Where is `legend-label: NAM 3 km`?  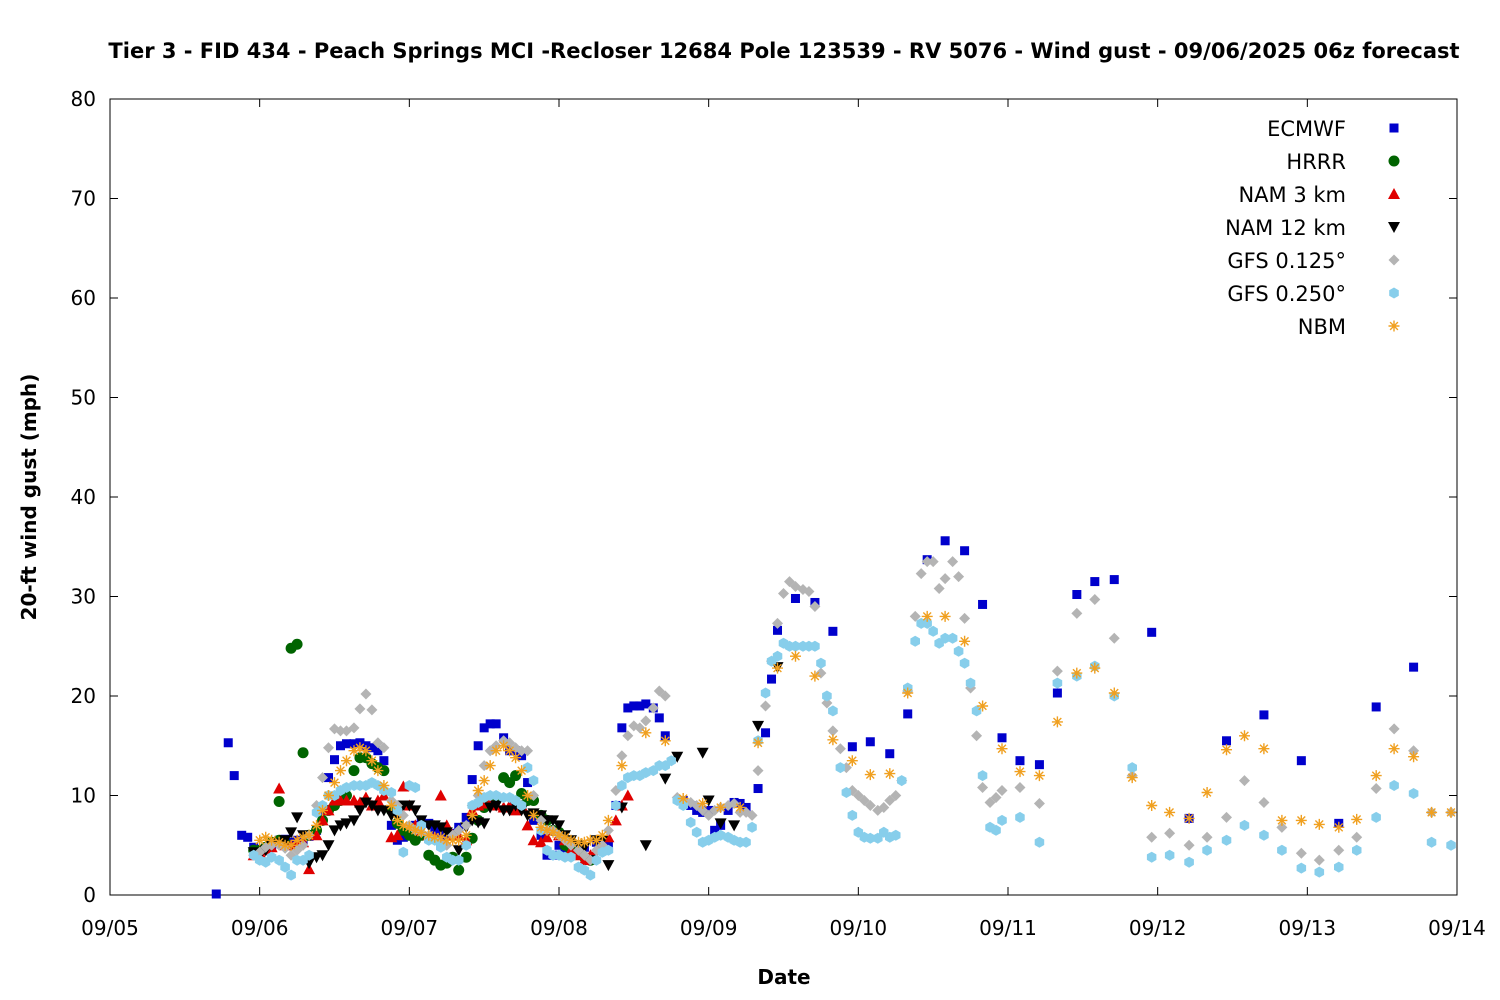 legend-label: NAM 3 km is located at coordinates (1292, 195).